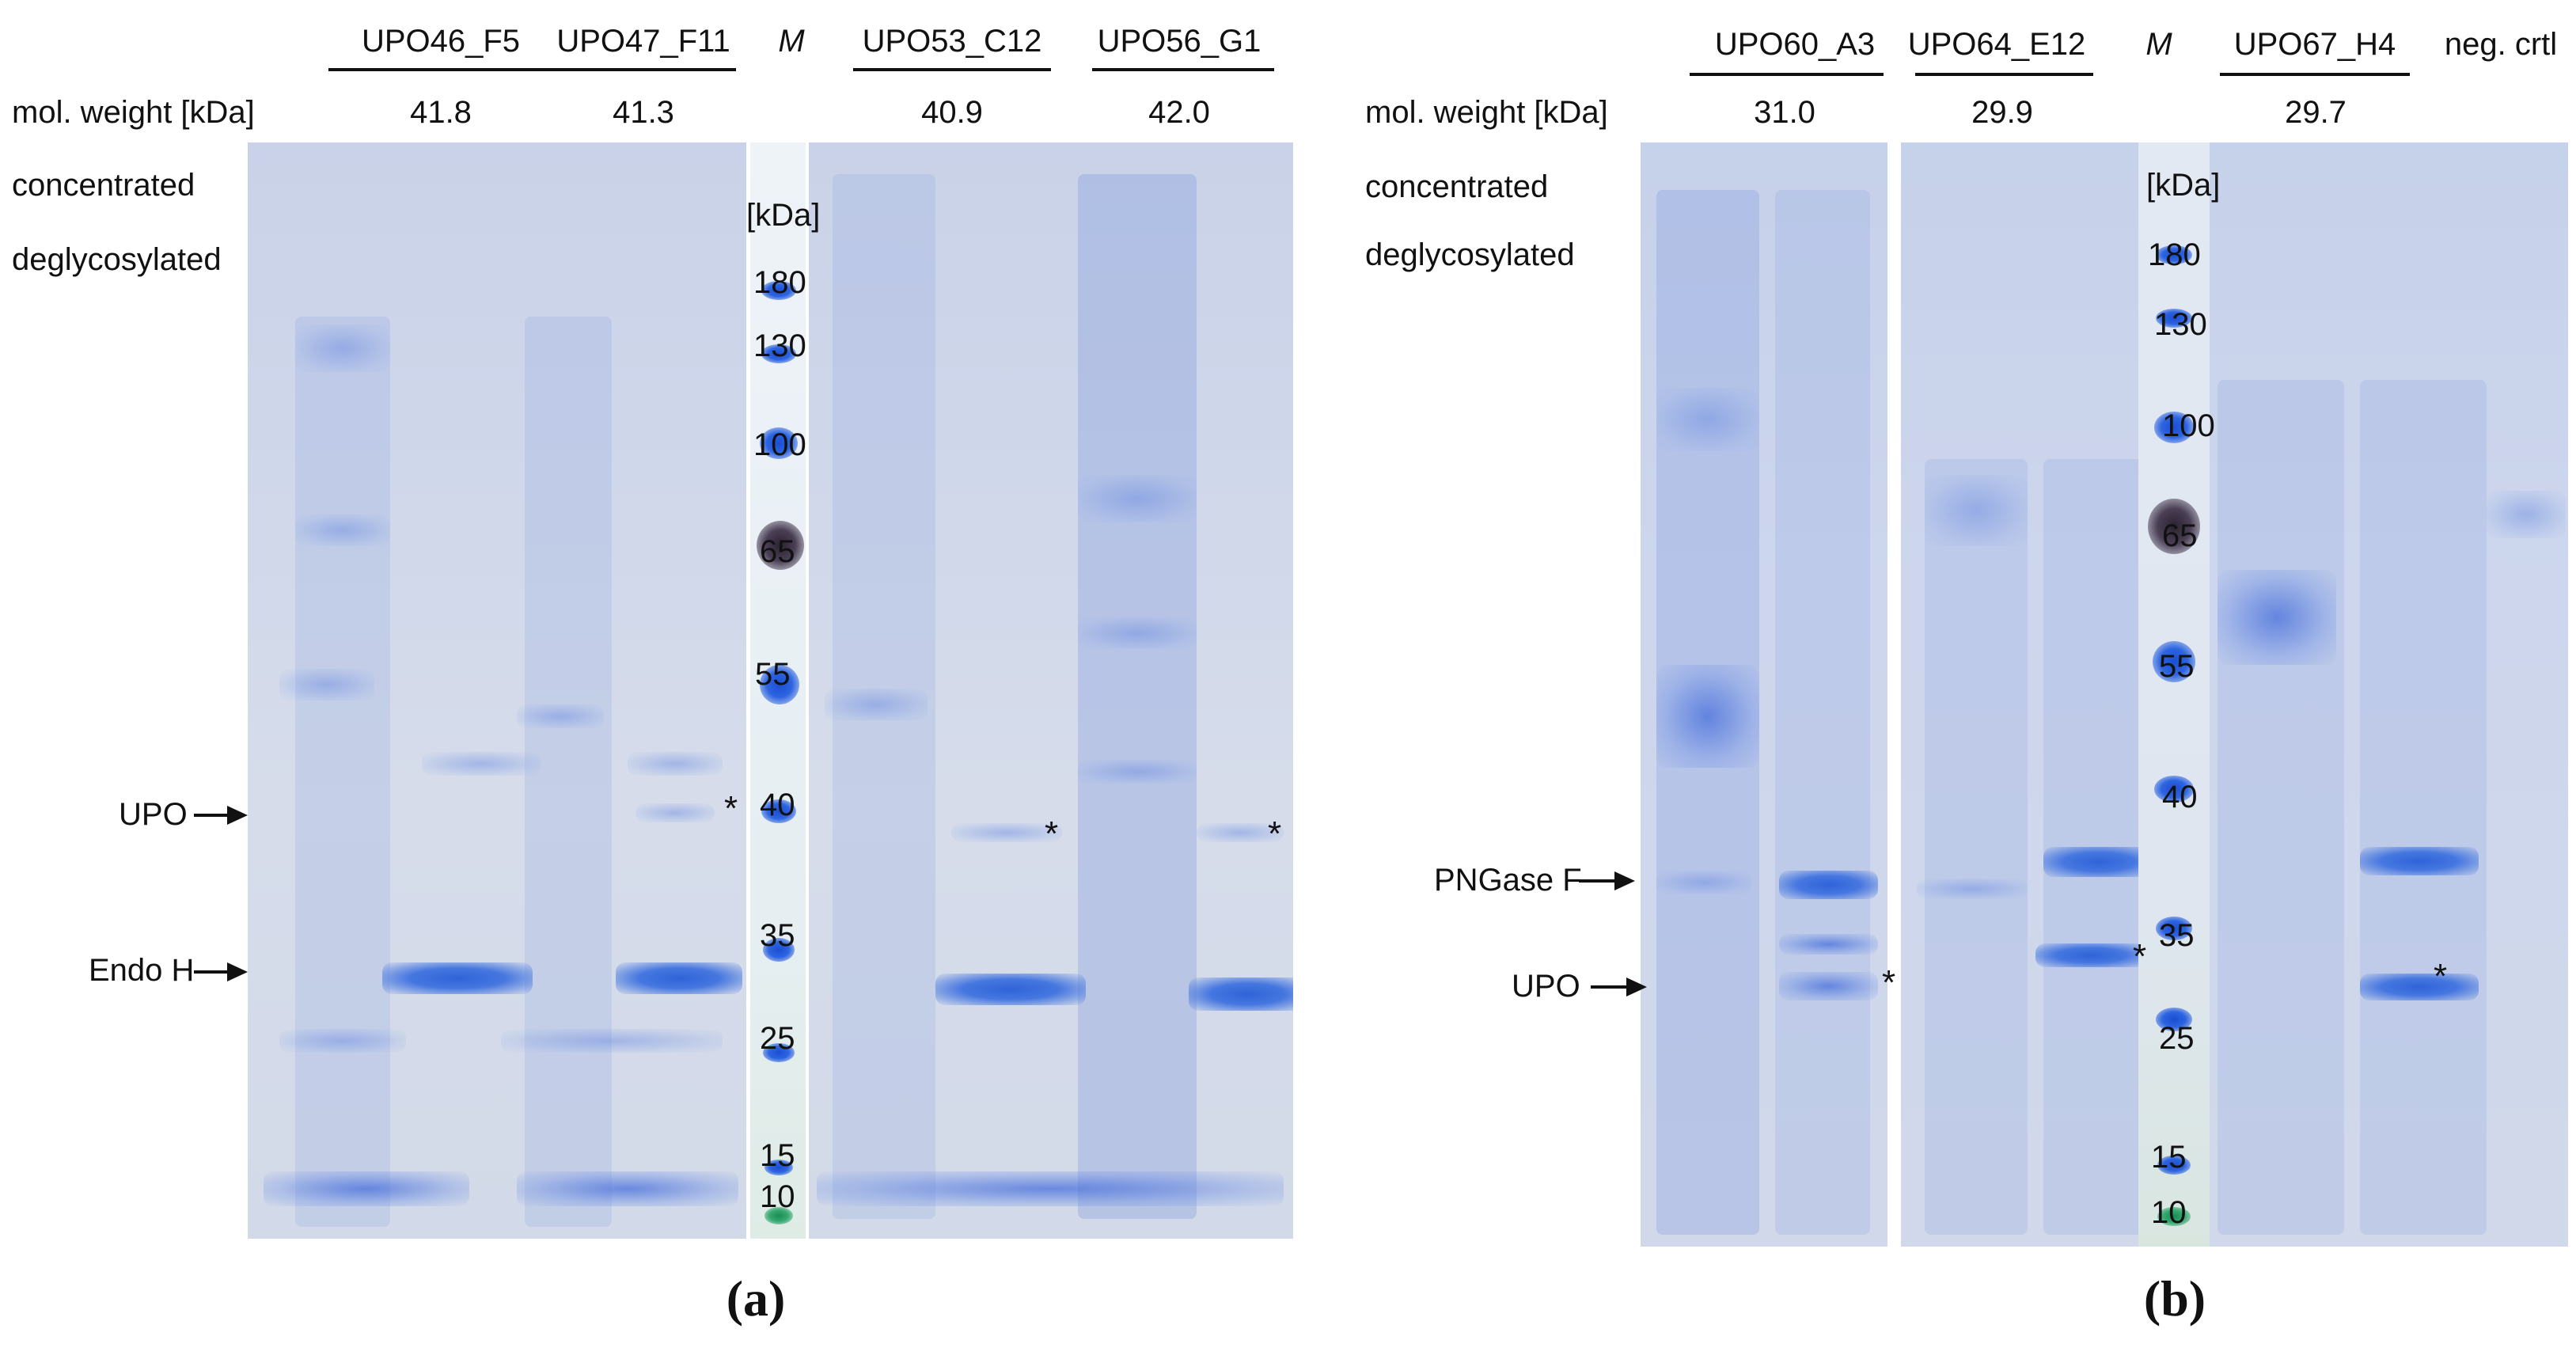 This screenshot has width=2576, height=1359. Describe the element at coordinates (1508, 880) in the screenshot. I see `arrow-label-pngase-f: PNGase F` at that location.